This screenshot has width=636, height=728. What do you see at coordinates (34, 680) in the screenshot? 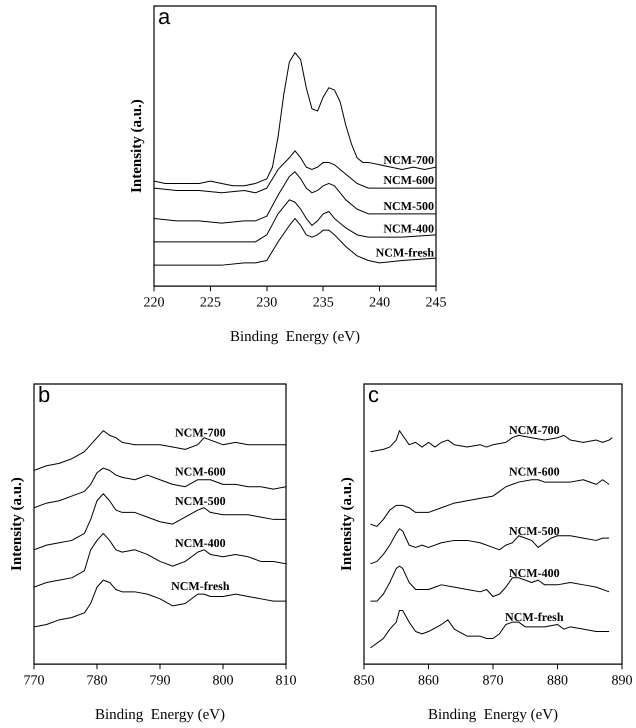
I see `x-tick-label: 770` at bounding box center [34, 680].